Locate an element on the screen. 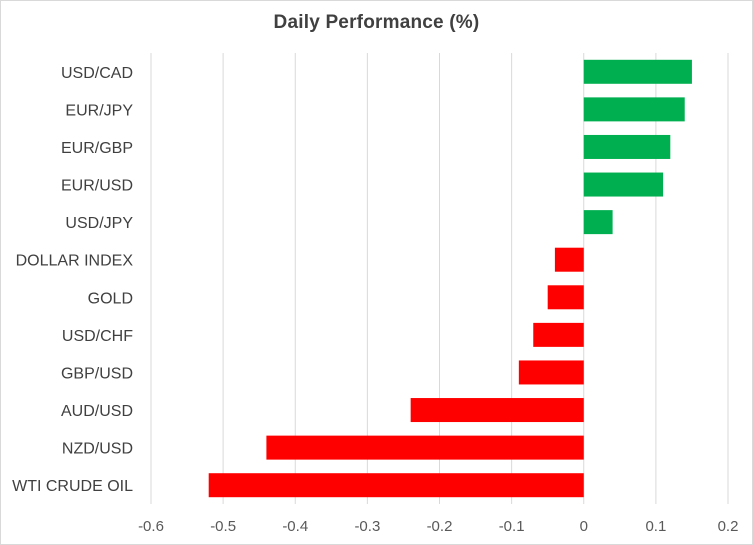 Image resolution: width=753 pixels, height=545 pixels. category-label: WTI CRUDE OIL is located at coordinates (72, 486).